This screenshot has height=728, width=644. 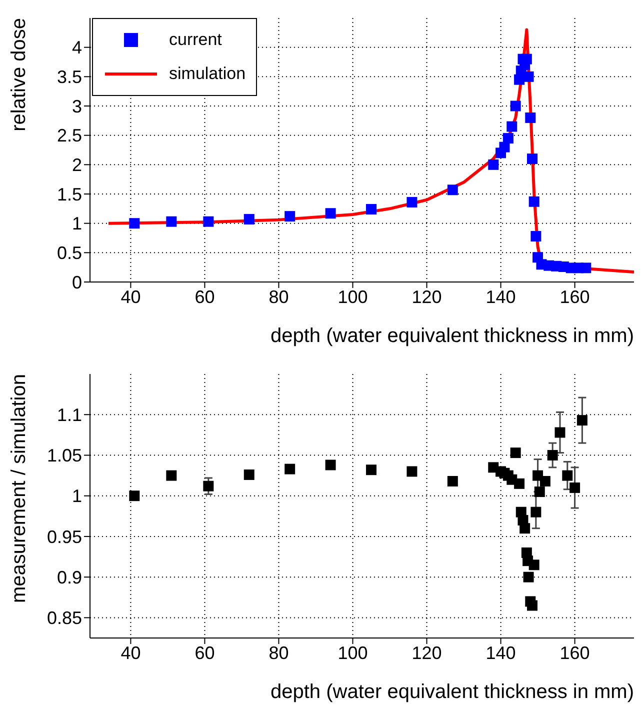 What do you see at coordinates (195, 40) in the screenshot?
I see `legend-label: current` at bounding box center [195, 40].